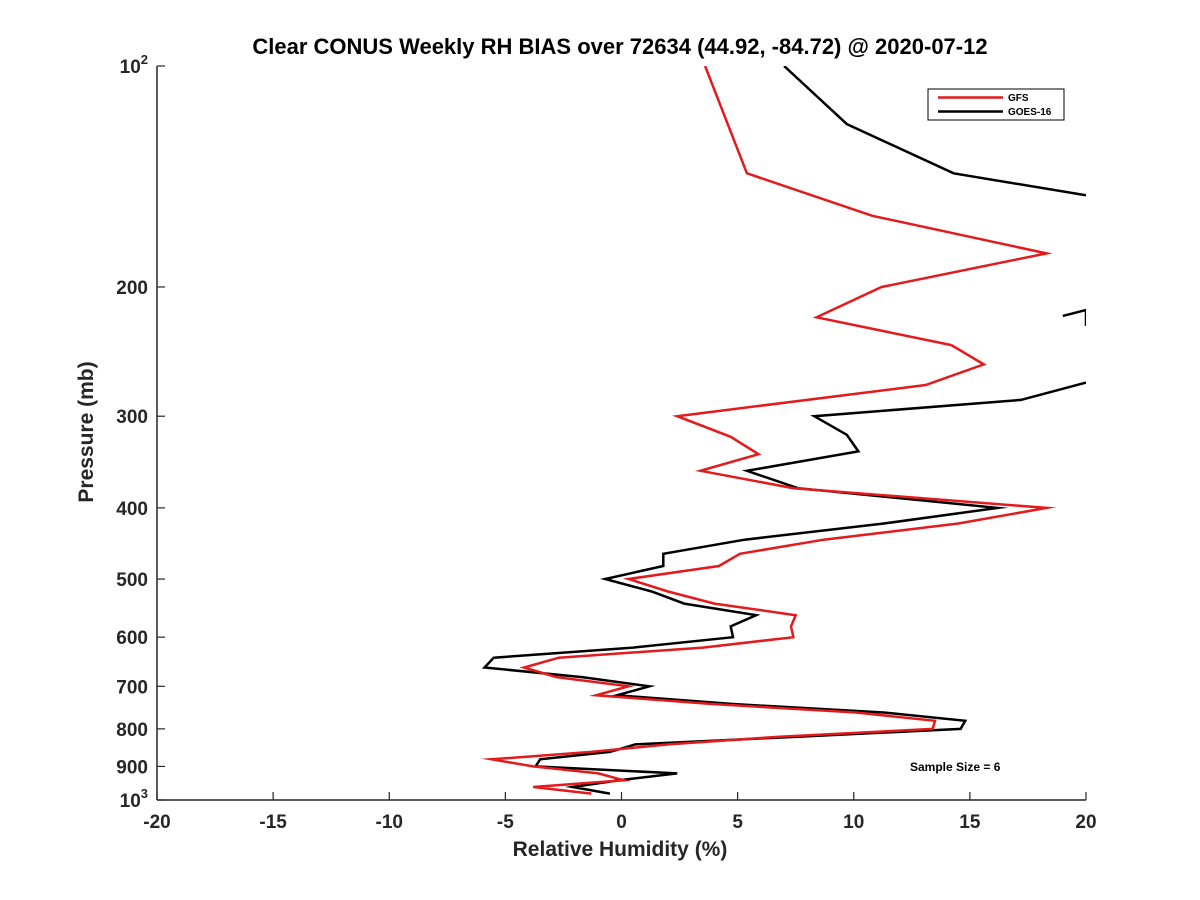 The height and width of the screenshot is (900, 1200). I want to click on legend-goes16-label: GOES-16, so click(1030, 112).